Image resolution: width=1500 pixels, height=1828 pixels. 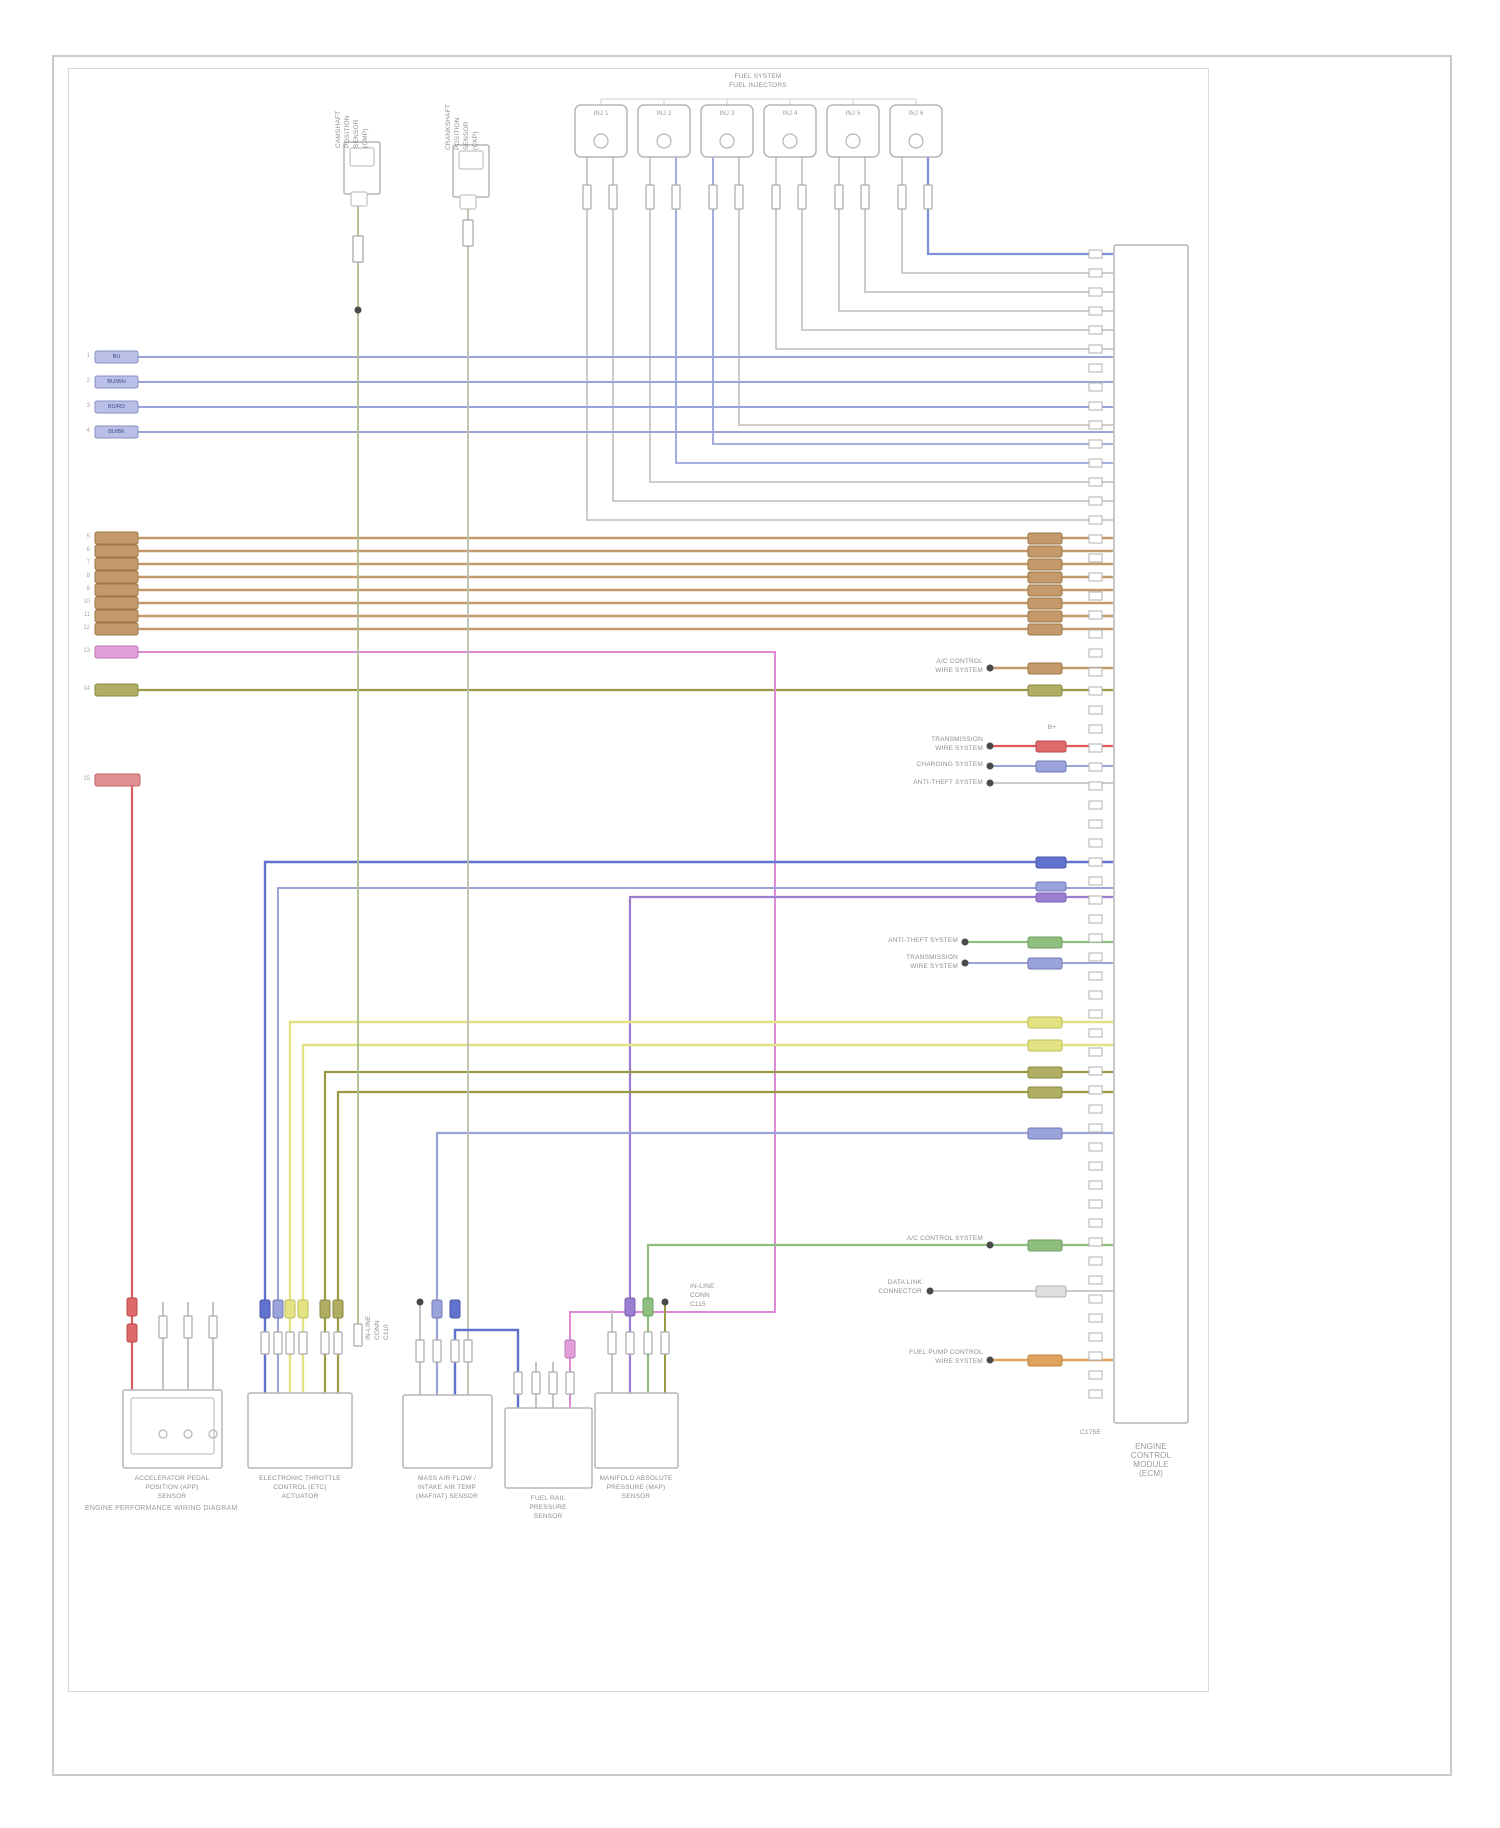 What do you see at coordinates (88, 576) in the screenshot?
I see `pin-number: 8` at bounding box center [88, 576].